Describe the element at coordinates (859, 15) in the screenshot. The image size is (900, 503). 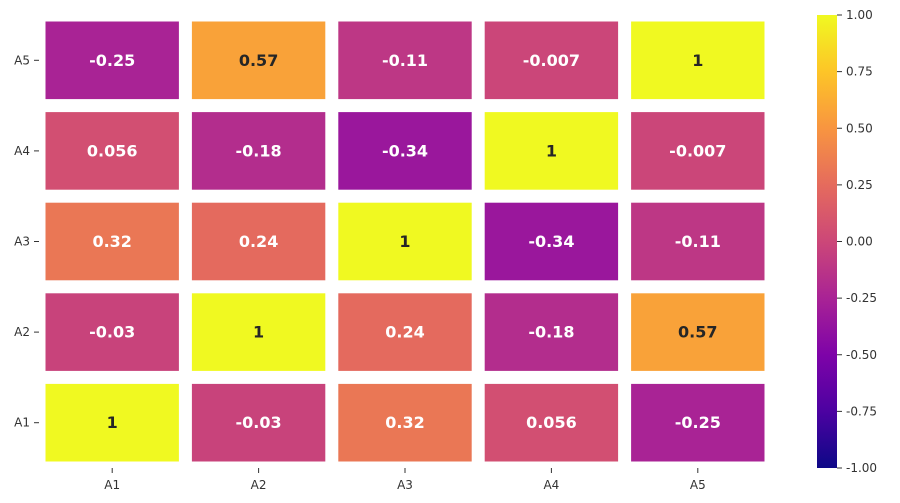
I see `colorbar-tick-label: 1.00` at that location.